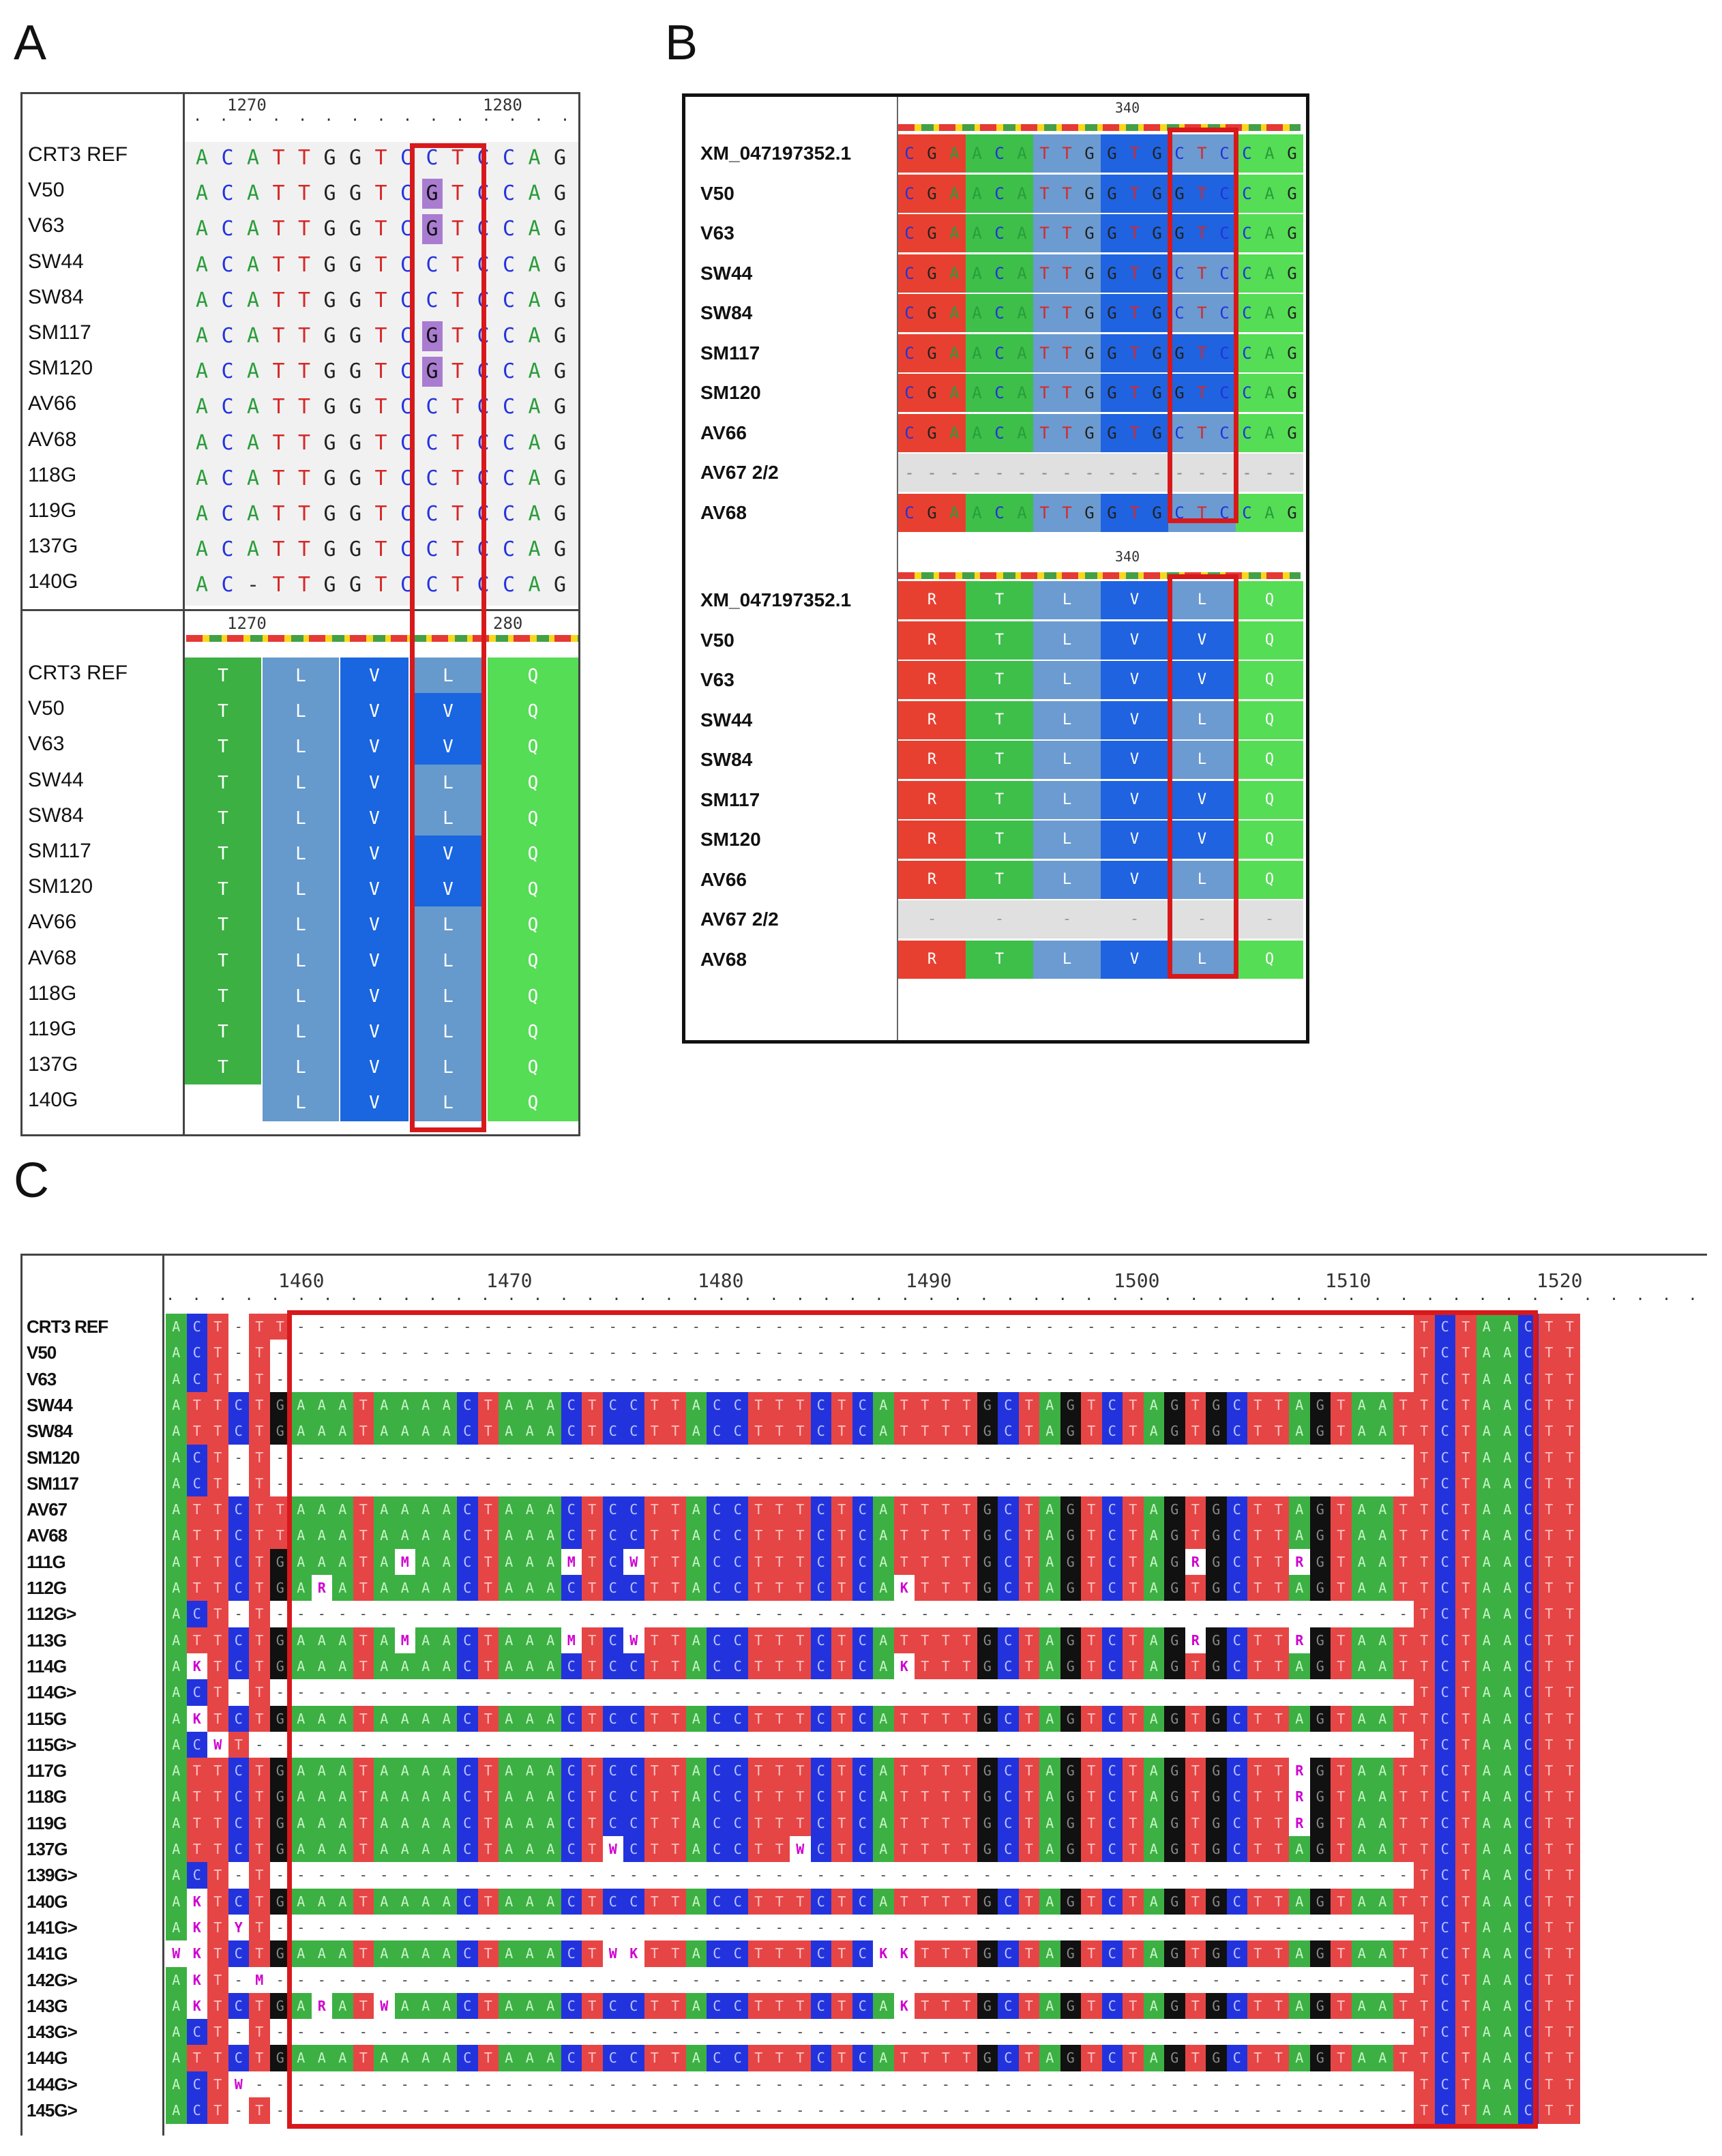 The width and height of the screenshot is (1722, 2156). Describe the element at coordinates (253, 300) in the screenshot. I see `nt-a-4-2: A` at that location.